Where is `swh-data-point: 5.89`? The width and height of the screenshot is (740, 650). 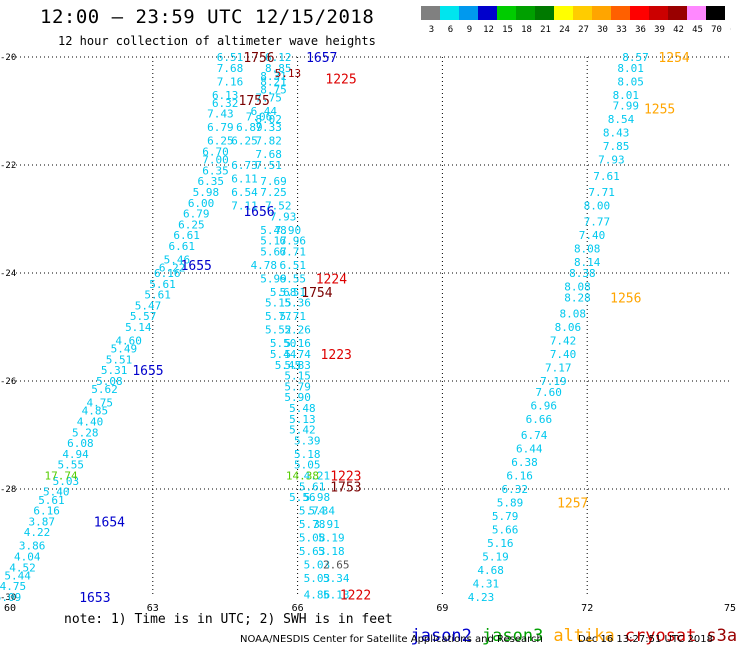
swh-data-point: 5.89 is located at coordinates (510, 503).